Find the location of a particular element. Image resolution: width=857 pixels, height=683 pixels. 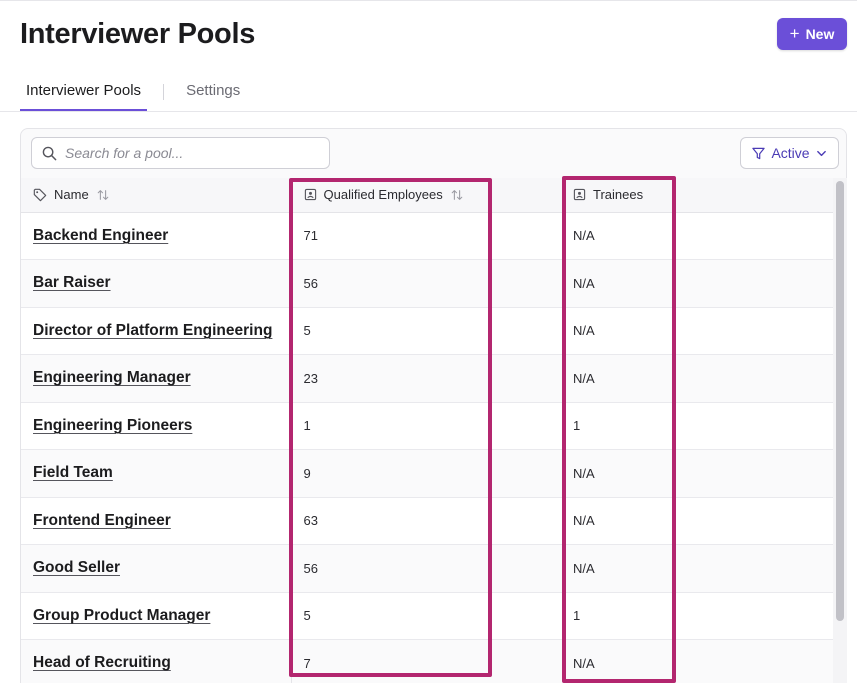

pool-name-link: Head of Recruiting is located at coordinates (102, 663).